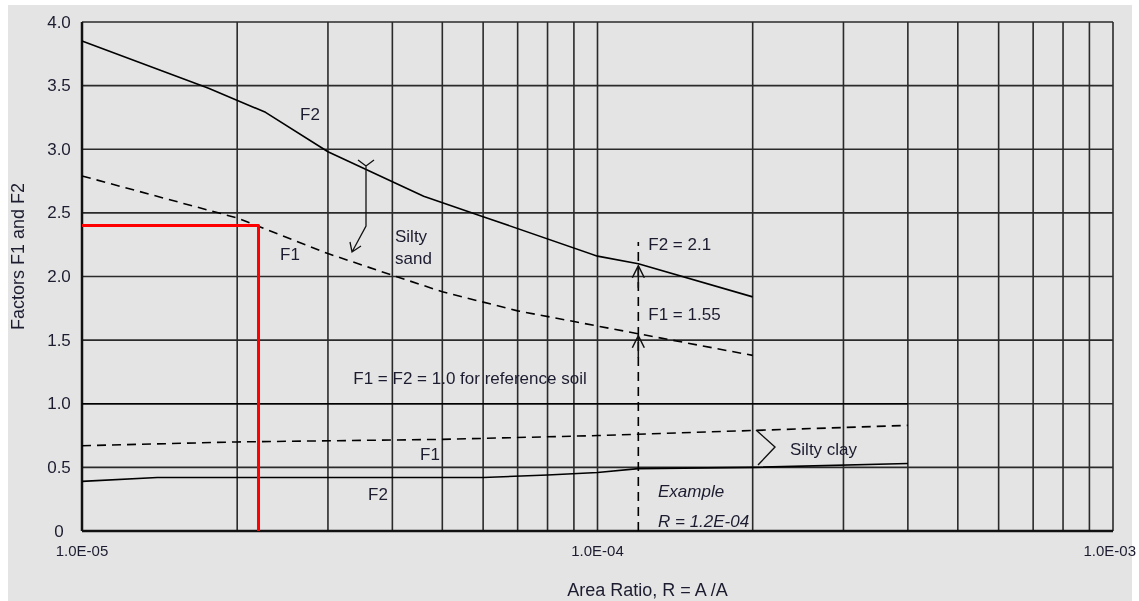 The height and width of the screenshot is (601, 1139). I want to click on y-tick-label: 1.5, so click(59, 340).